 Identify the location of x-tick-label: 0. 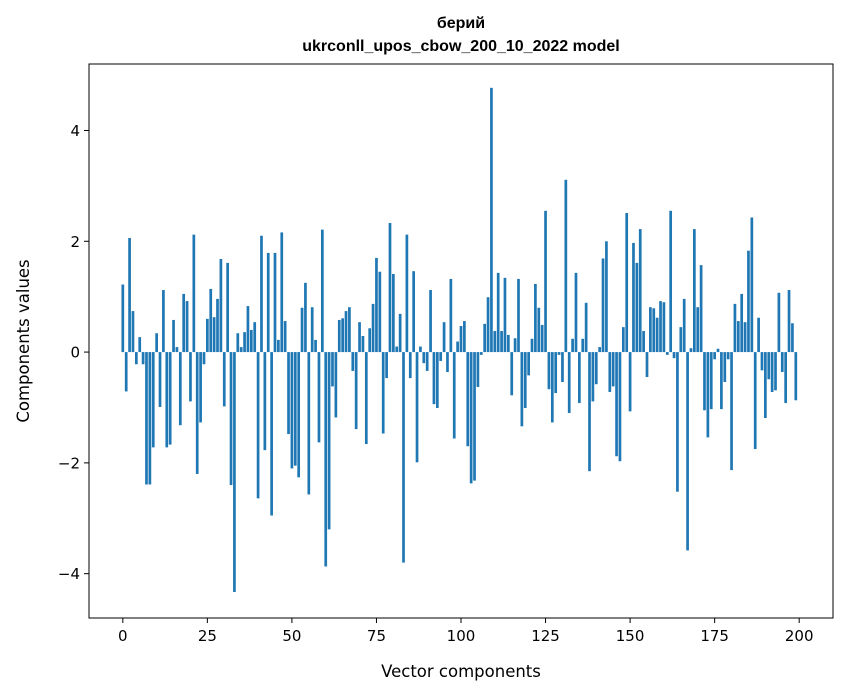
(123, 636).